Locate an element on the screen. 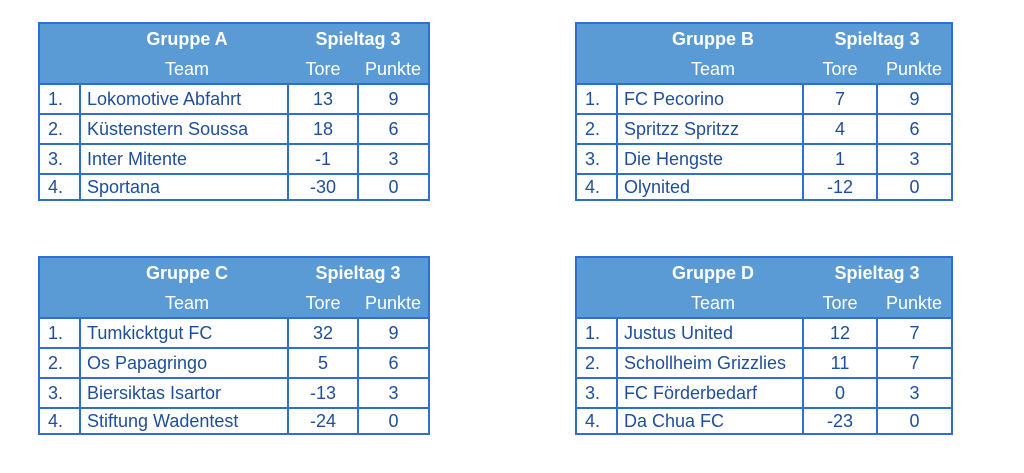  table-row: 2. Os Papagringo 5 6 is located at coordinates (234, 362).